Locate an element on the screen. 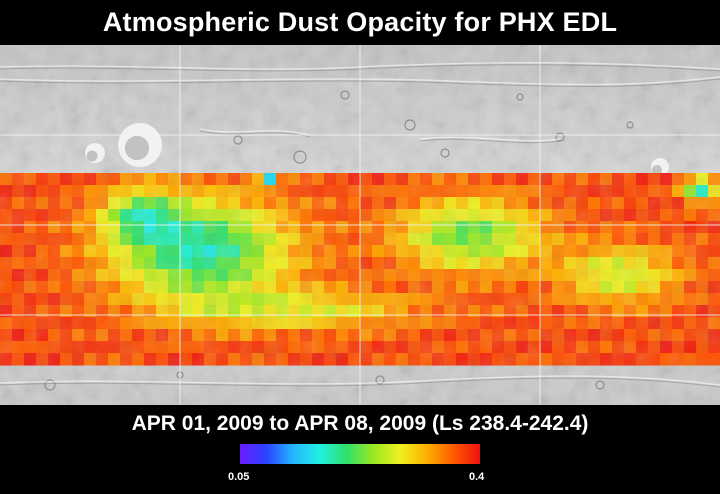 This screenshot has width=720, height=494. page-title: Atmospheric Dust Opacity for PHX EDL is located at coordinates (360, 22).